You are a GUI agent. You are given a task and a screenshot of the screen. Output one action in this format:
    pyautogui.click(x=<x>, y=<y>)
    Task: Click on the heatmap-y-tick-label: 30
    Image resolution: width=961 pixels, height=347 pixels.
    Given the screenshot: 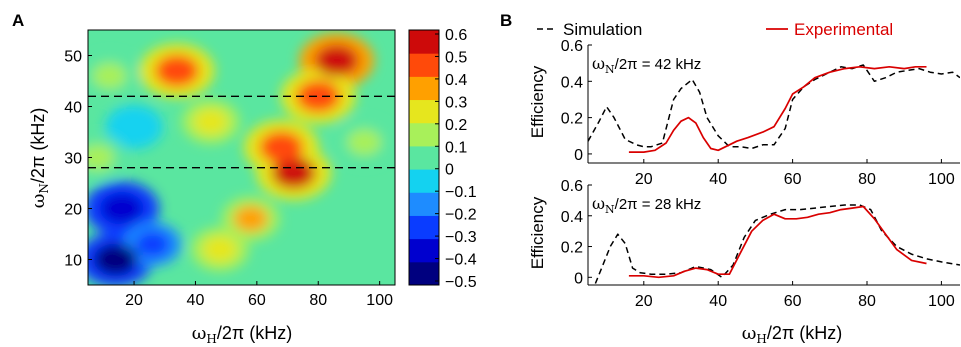 What is the action you would take?
    pyautogui.click(x=73, y=159)
    